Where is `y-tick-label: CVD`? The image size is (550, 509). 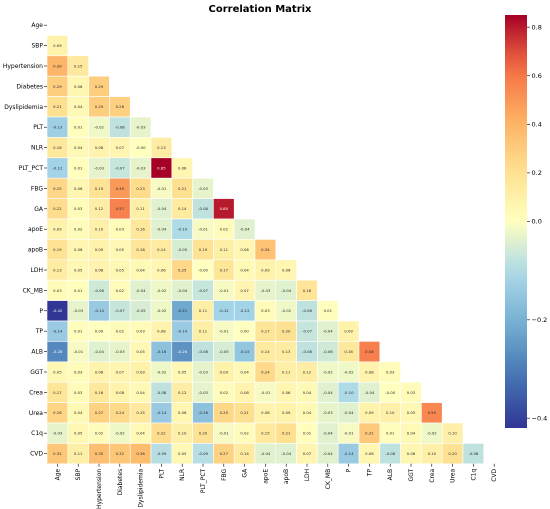 y-tick-label: CVD is located at coordinates (36, 454).